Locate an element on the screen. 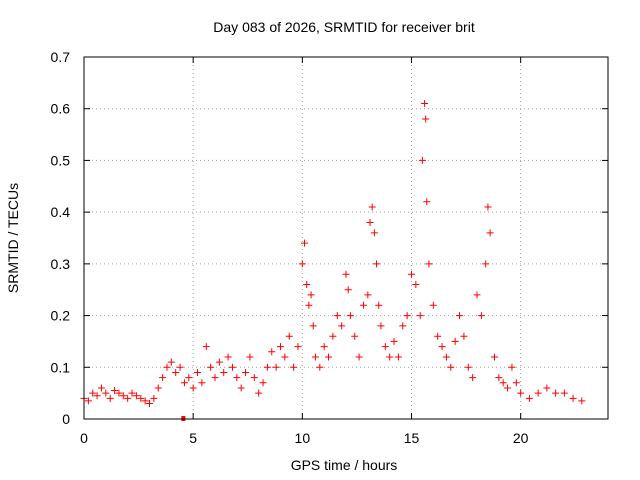 The image size is (640, 480). x-tick-label: 5 is located at coordinates (193, 438).